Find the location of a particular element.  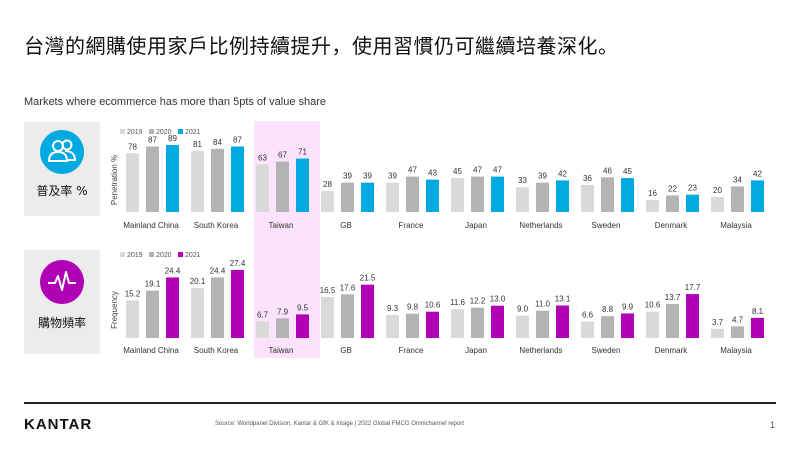

frequency-panel: 購物頻率 is located at coordinates (62, 302).